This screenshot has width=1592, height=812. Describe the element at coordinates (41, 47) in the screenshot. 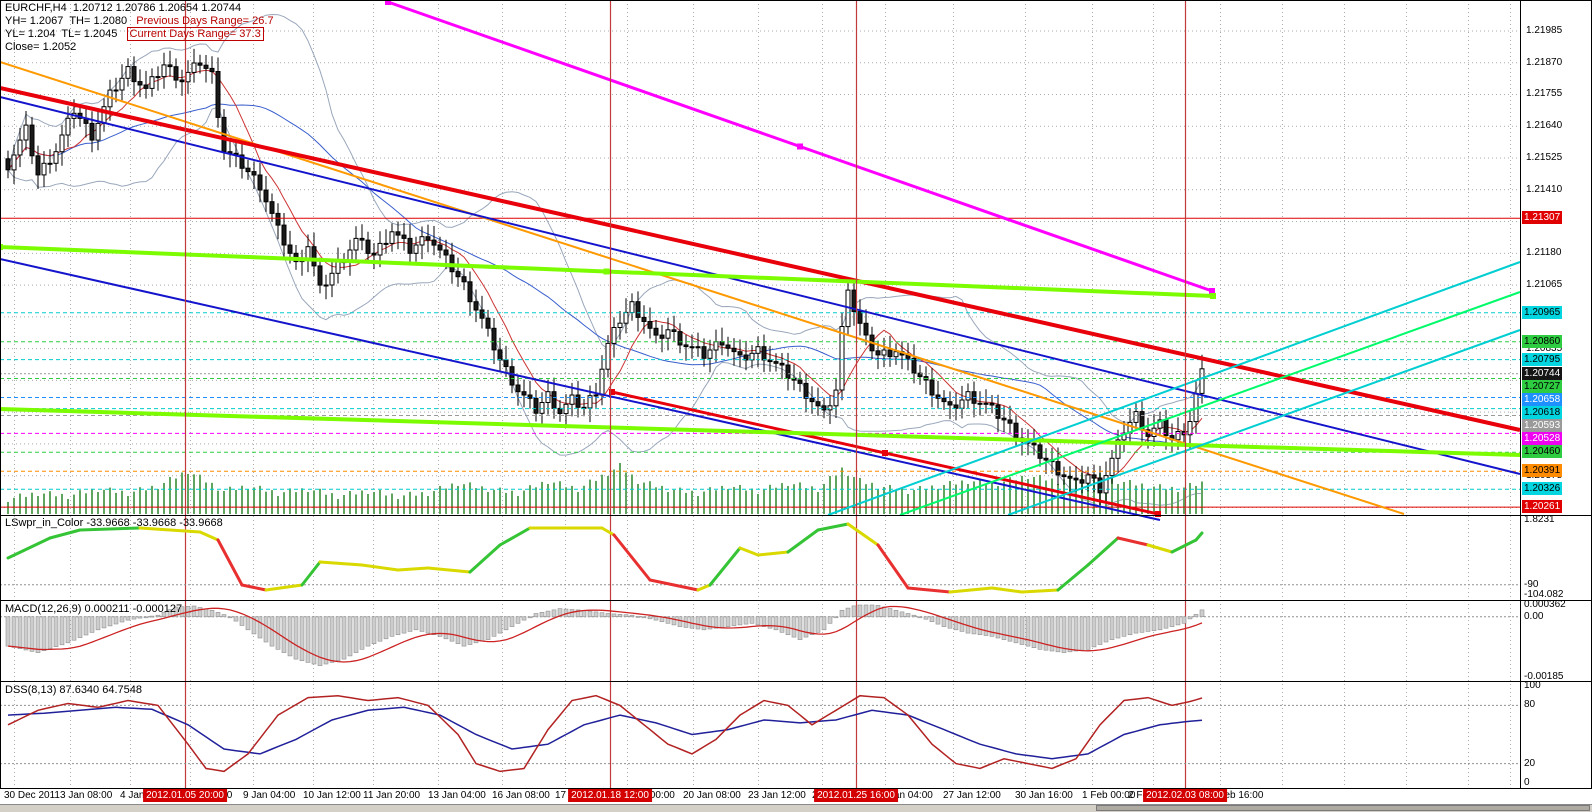

I see `close-label: Close= 1.2052` at that location.